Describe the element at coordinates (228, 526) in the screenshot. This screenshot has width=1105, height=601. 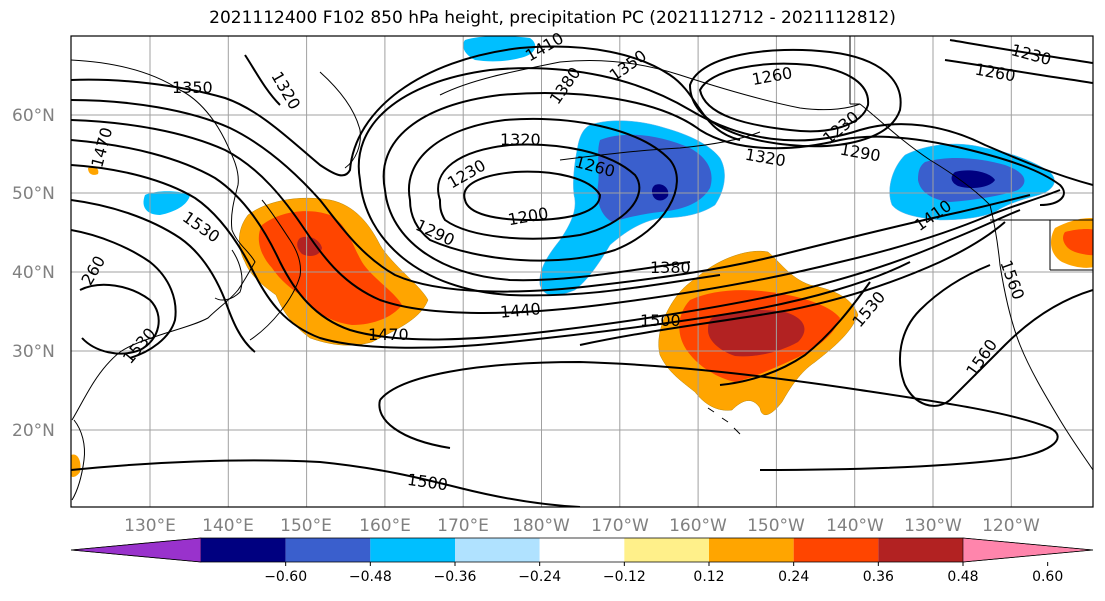
I see `lon-label: 140°E` at that location.